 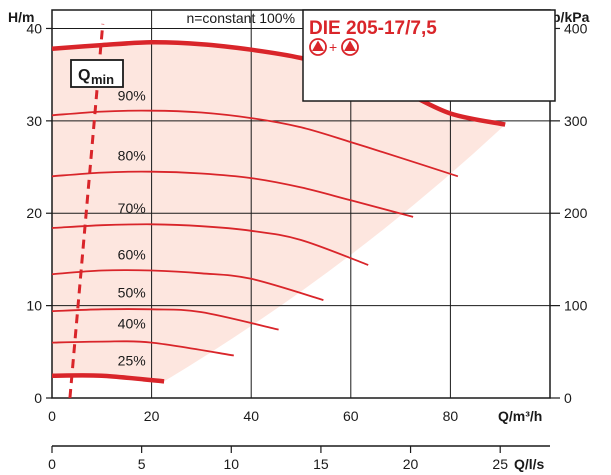 I want to click on series-label: 50%, so click(x=132, y=292).